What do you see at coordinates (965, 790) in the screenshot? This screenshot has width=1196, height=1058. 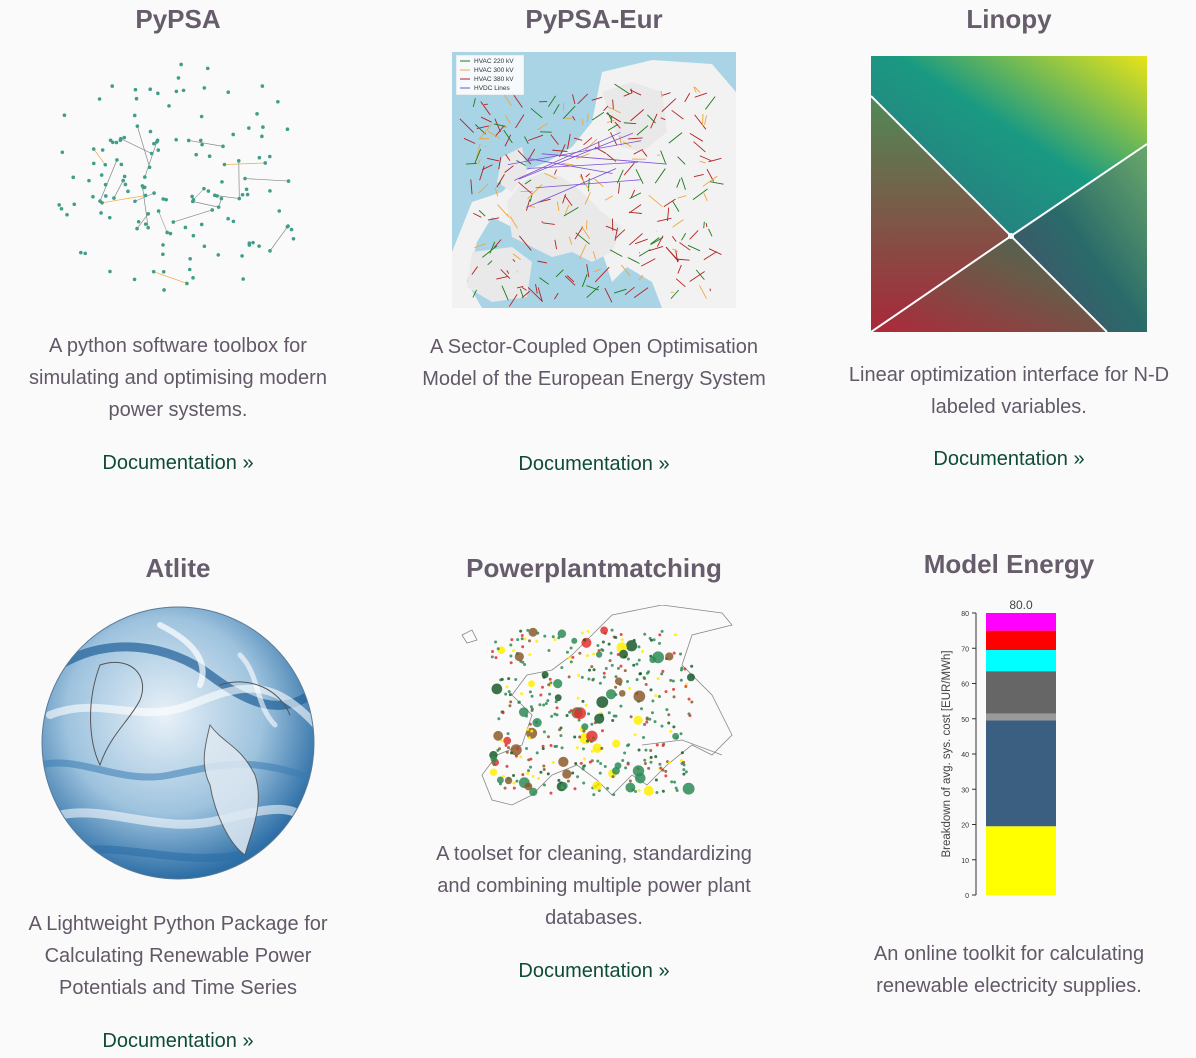 I see `y-tick-label: 30` at bounding box center [965, 790].